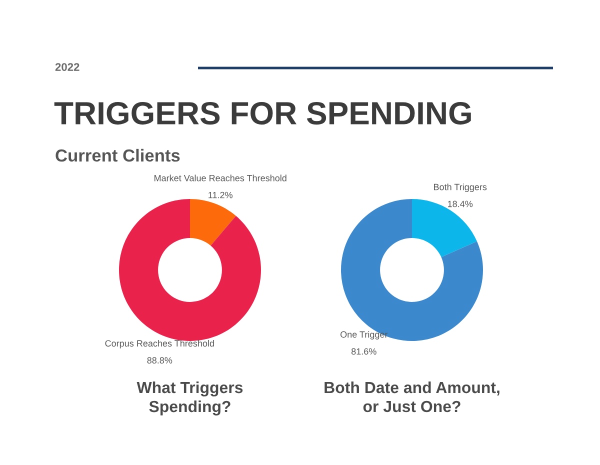  Describe the element at coordinates (460, 188) in the screenshot. I see `slice-label: Both Triggers` at that location.